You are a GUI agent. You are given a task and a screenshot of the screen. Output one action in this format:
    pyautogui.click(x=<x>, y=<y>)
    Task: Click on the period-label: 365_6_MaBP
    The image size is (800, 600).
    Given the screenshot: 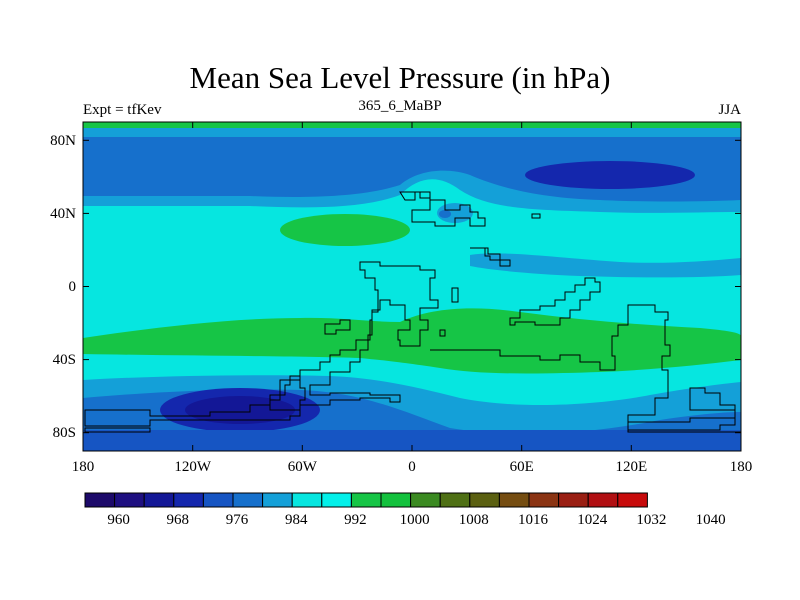 What is the action you would take?
    pyautogui.click(x=400, y=106)
    